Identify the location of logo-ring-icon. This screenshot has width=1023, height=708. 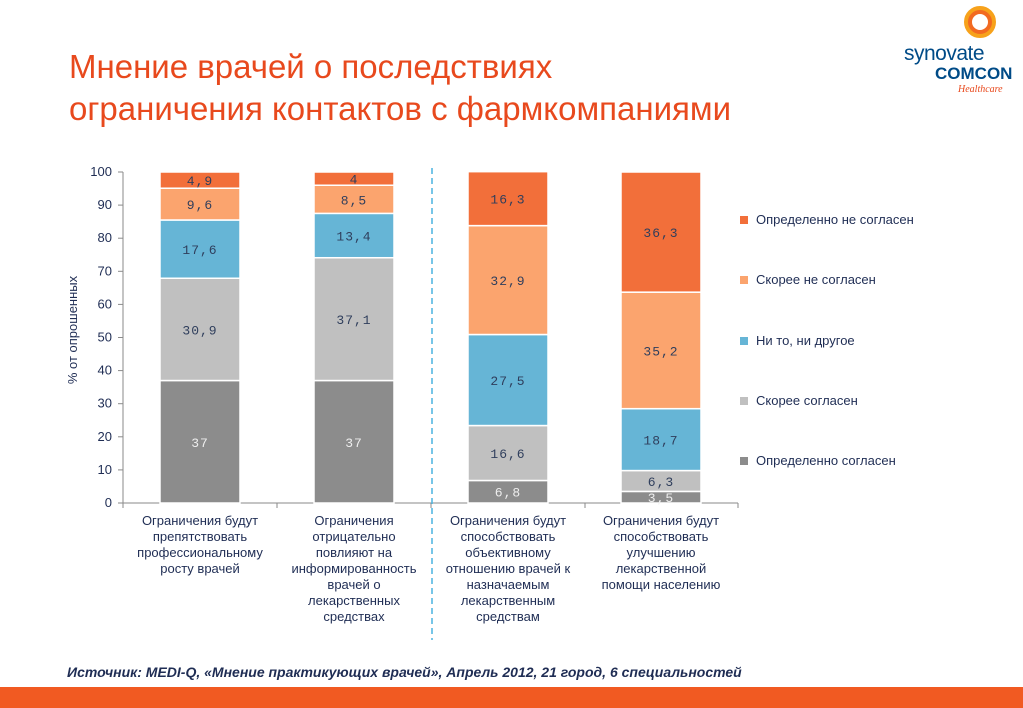
(980, 22).